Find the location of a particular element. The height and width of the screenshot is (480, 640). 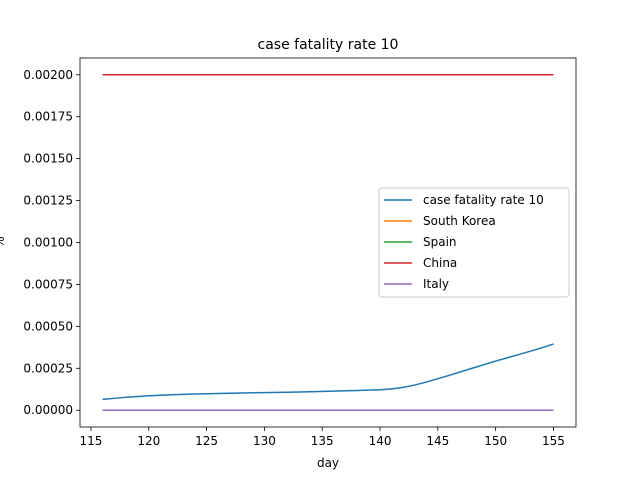

y-tick-label: 0.00075 is located at coordinates (48, 284).